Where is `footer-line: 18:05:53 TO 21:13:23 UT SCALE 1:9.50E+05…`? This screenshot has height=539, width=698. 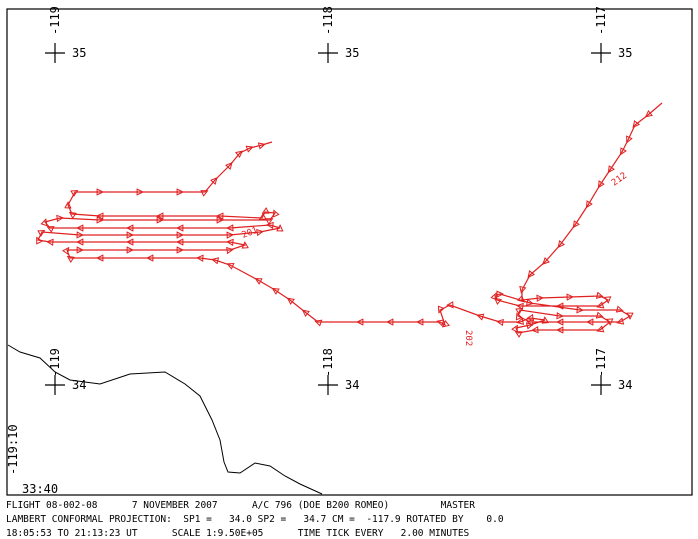 footer-line: 18:05:53 TO 21:13:23 UT SCALE 1:9.50E+05… is located at coordinates (238, 533).